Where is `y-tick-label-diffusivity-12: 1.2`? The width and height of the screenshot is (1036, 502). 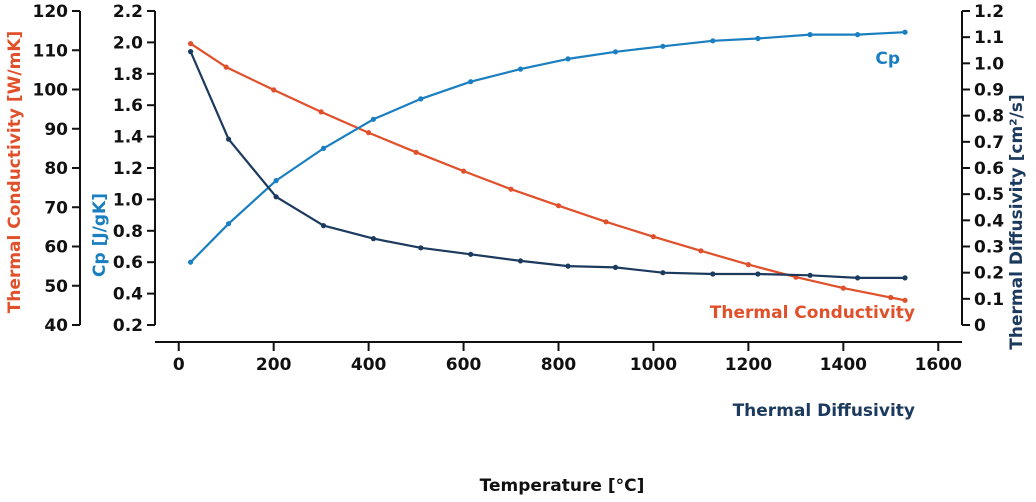
y-tick-label-diffusivity-12: 1.2 is located at coordinates (989, 12).